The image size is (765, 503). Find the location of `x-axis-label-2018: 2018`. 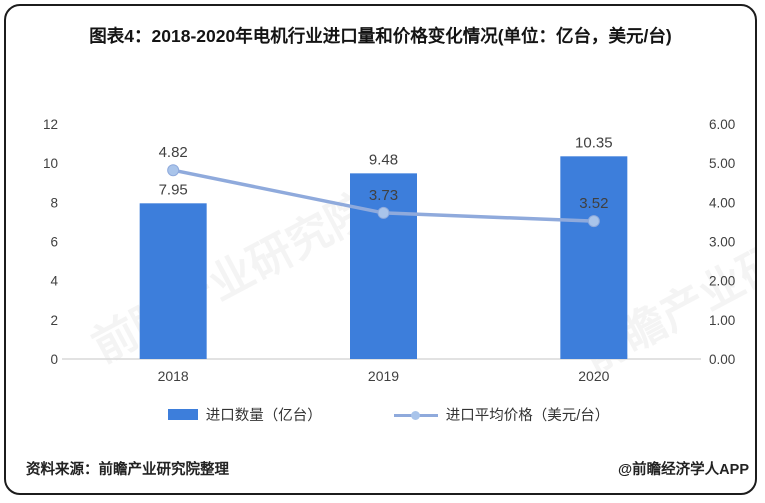

x-axis-label-2018: 2018 is located at coordinates (173, 376).